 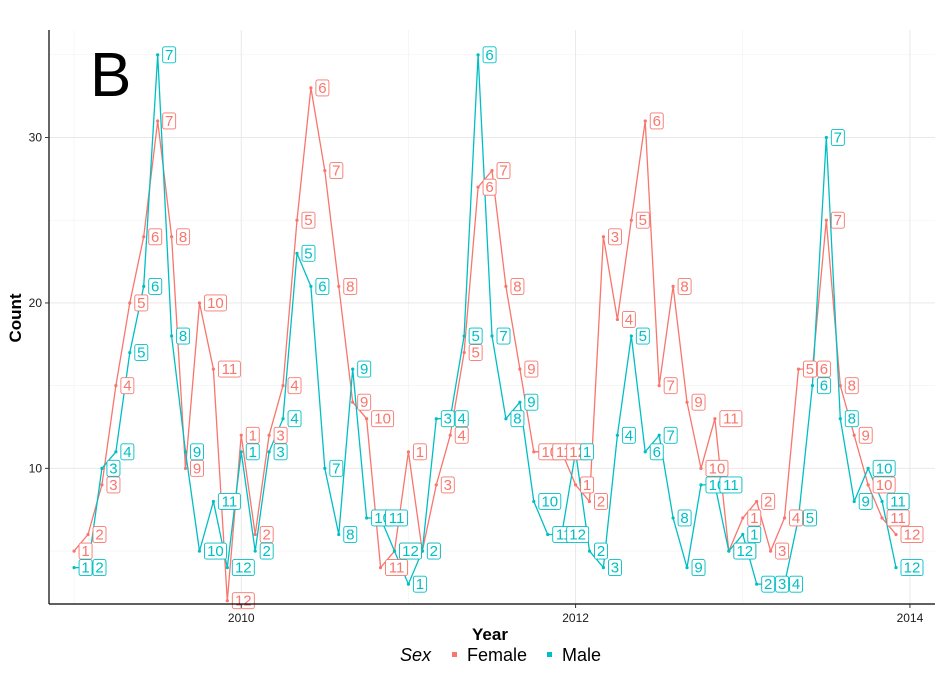 I want to click on legend-key-male, so click(x=549, y=654).